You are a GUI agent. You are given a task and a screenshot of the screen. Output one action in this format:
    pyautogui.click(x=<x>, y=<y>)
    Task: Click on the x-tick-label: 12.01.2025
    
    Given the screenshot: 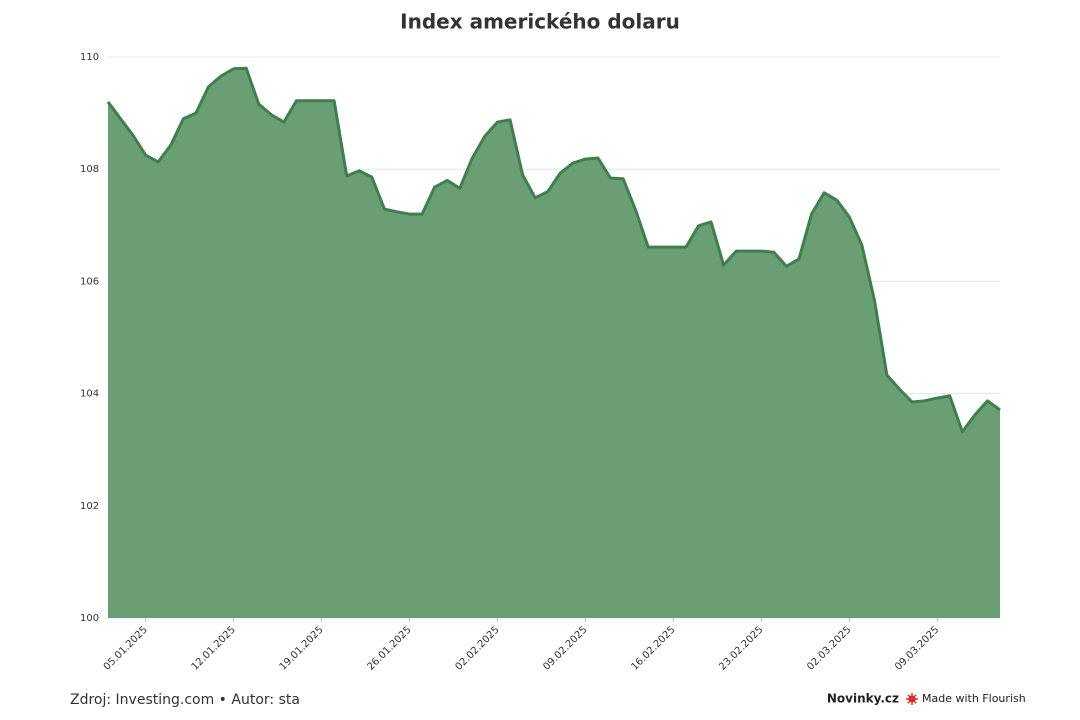 What is the action you would take?
    pyautogui.click(x=214, y=648)
    